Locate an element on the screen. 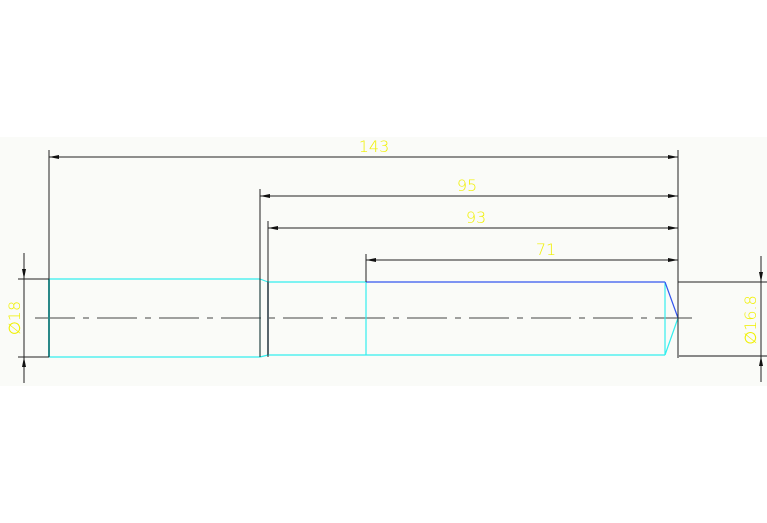 This screenshot has height=523, width=767. shaft-outline is located at coordinates (363, 318).